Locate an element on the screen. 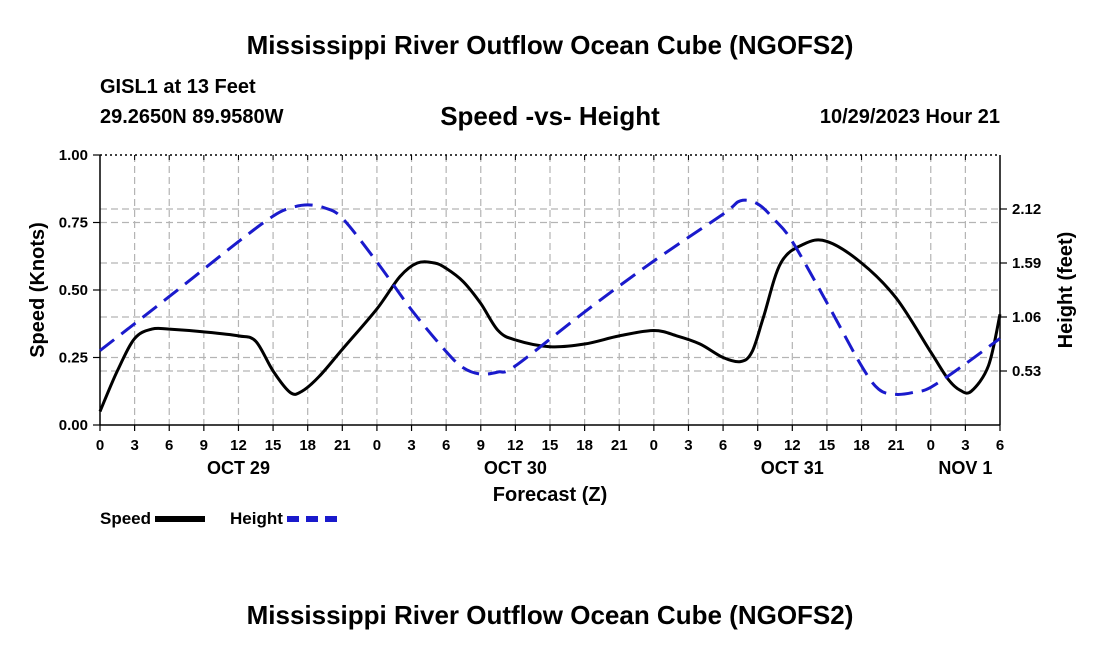 The height and width of the screenshot is (650, 1100). legend-speed: Speed is located at coordinates (153, 519).